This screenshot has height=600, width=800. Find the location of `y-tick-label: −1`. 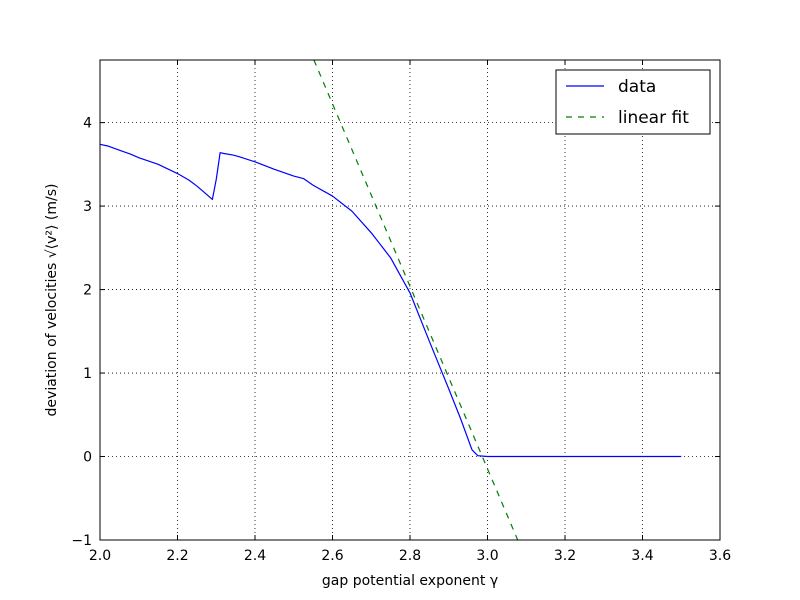

y-tick-label: −1 is located at coordinates (81, 541).